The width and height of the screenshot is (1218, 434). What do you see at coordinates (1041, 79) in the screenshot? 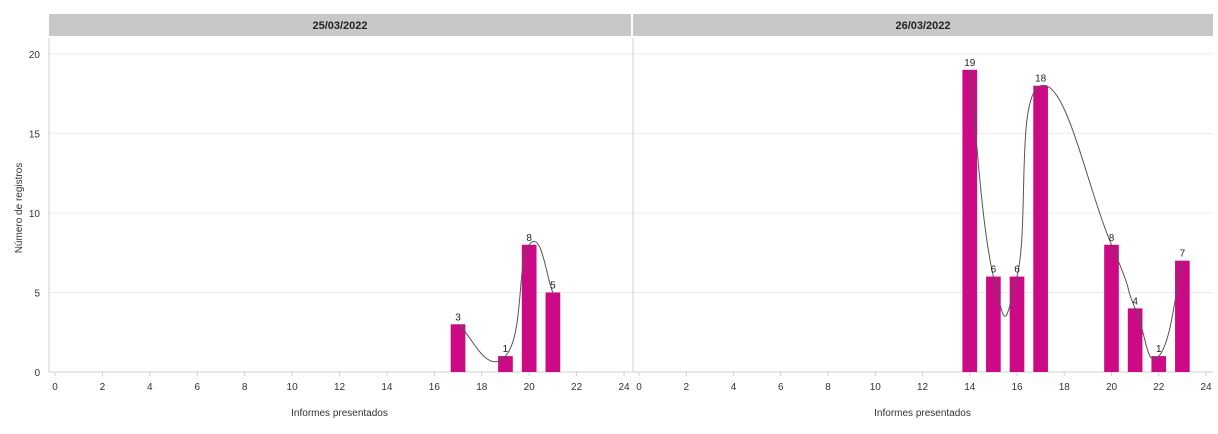
I see `bar-value-label: 18` at bounding box center [1041, 79].